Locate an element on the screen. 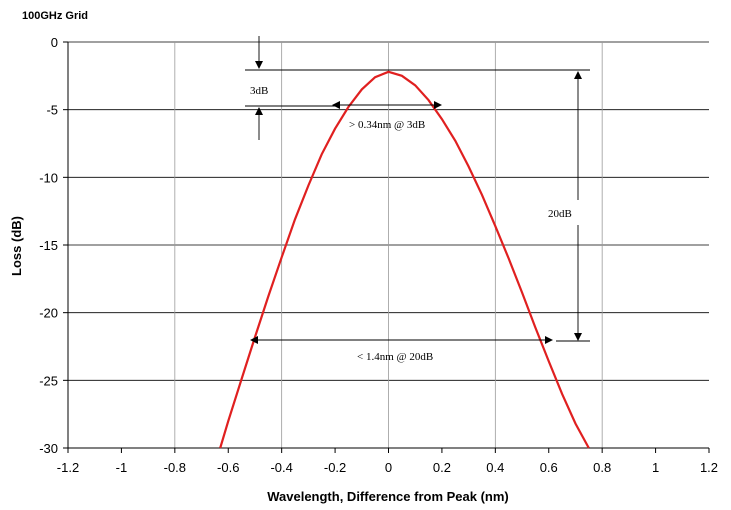 This screenshot has height=510, width=731. y-tick-label: 0 is located at coordinates (54, 42).